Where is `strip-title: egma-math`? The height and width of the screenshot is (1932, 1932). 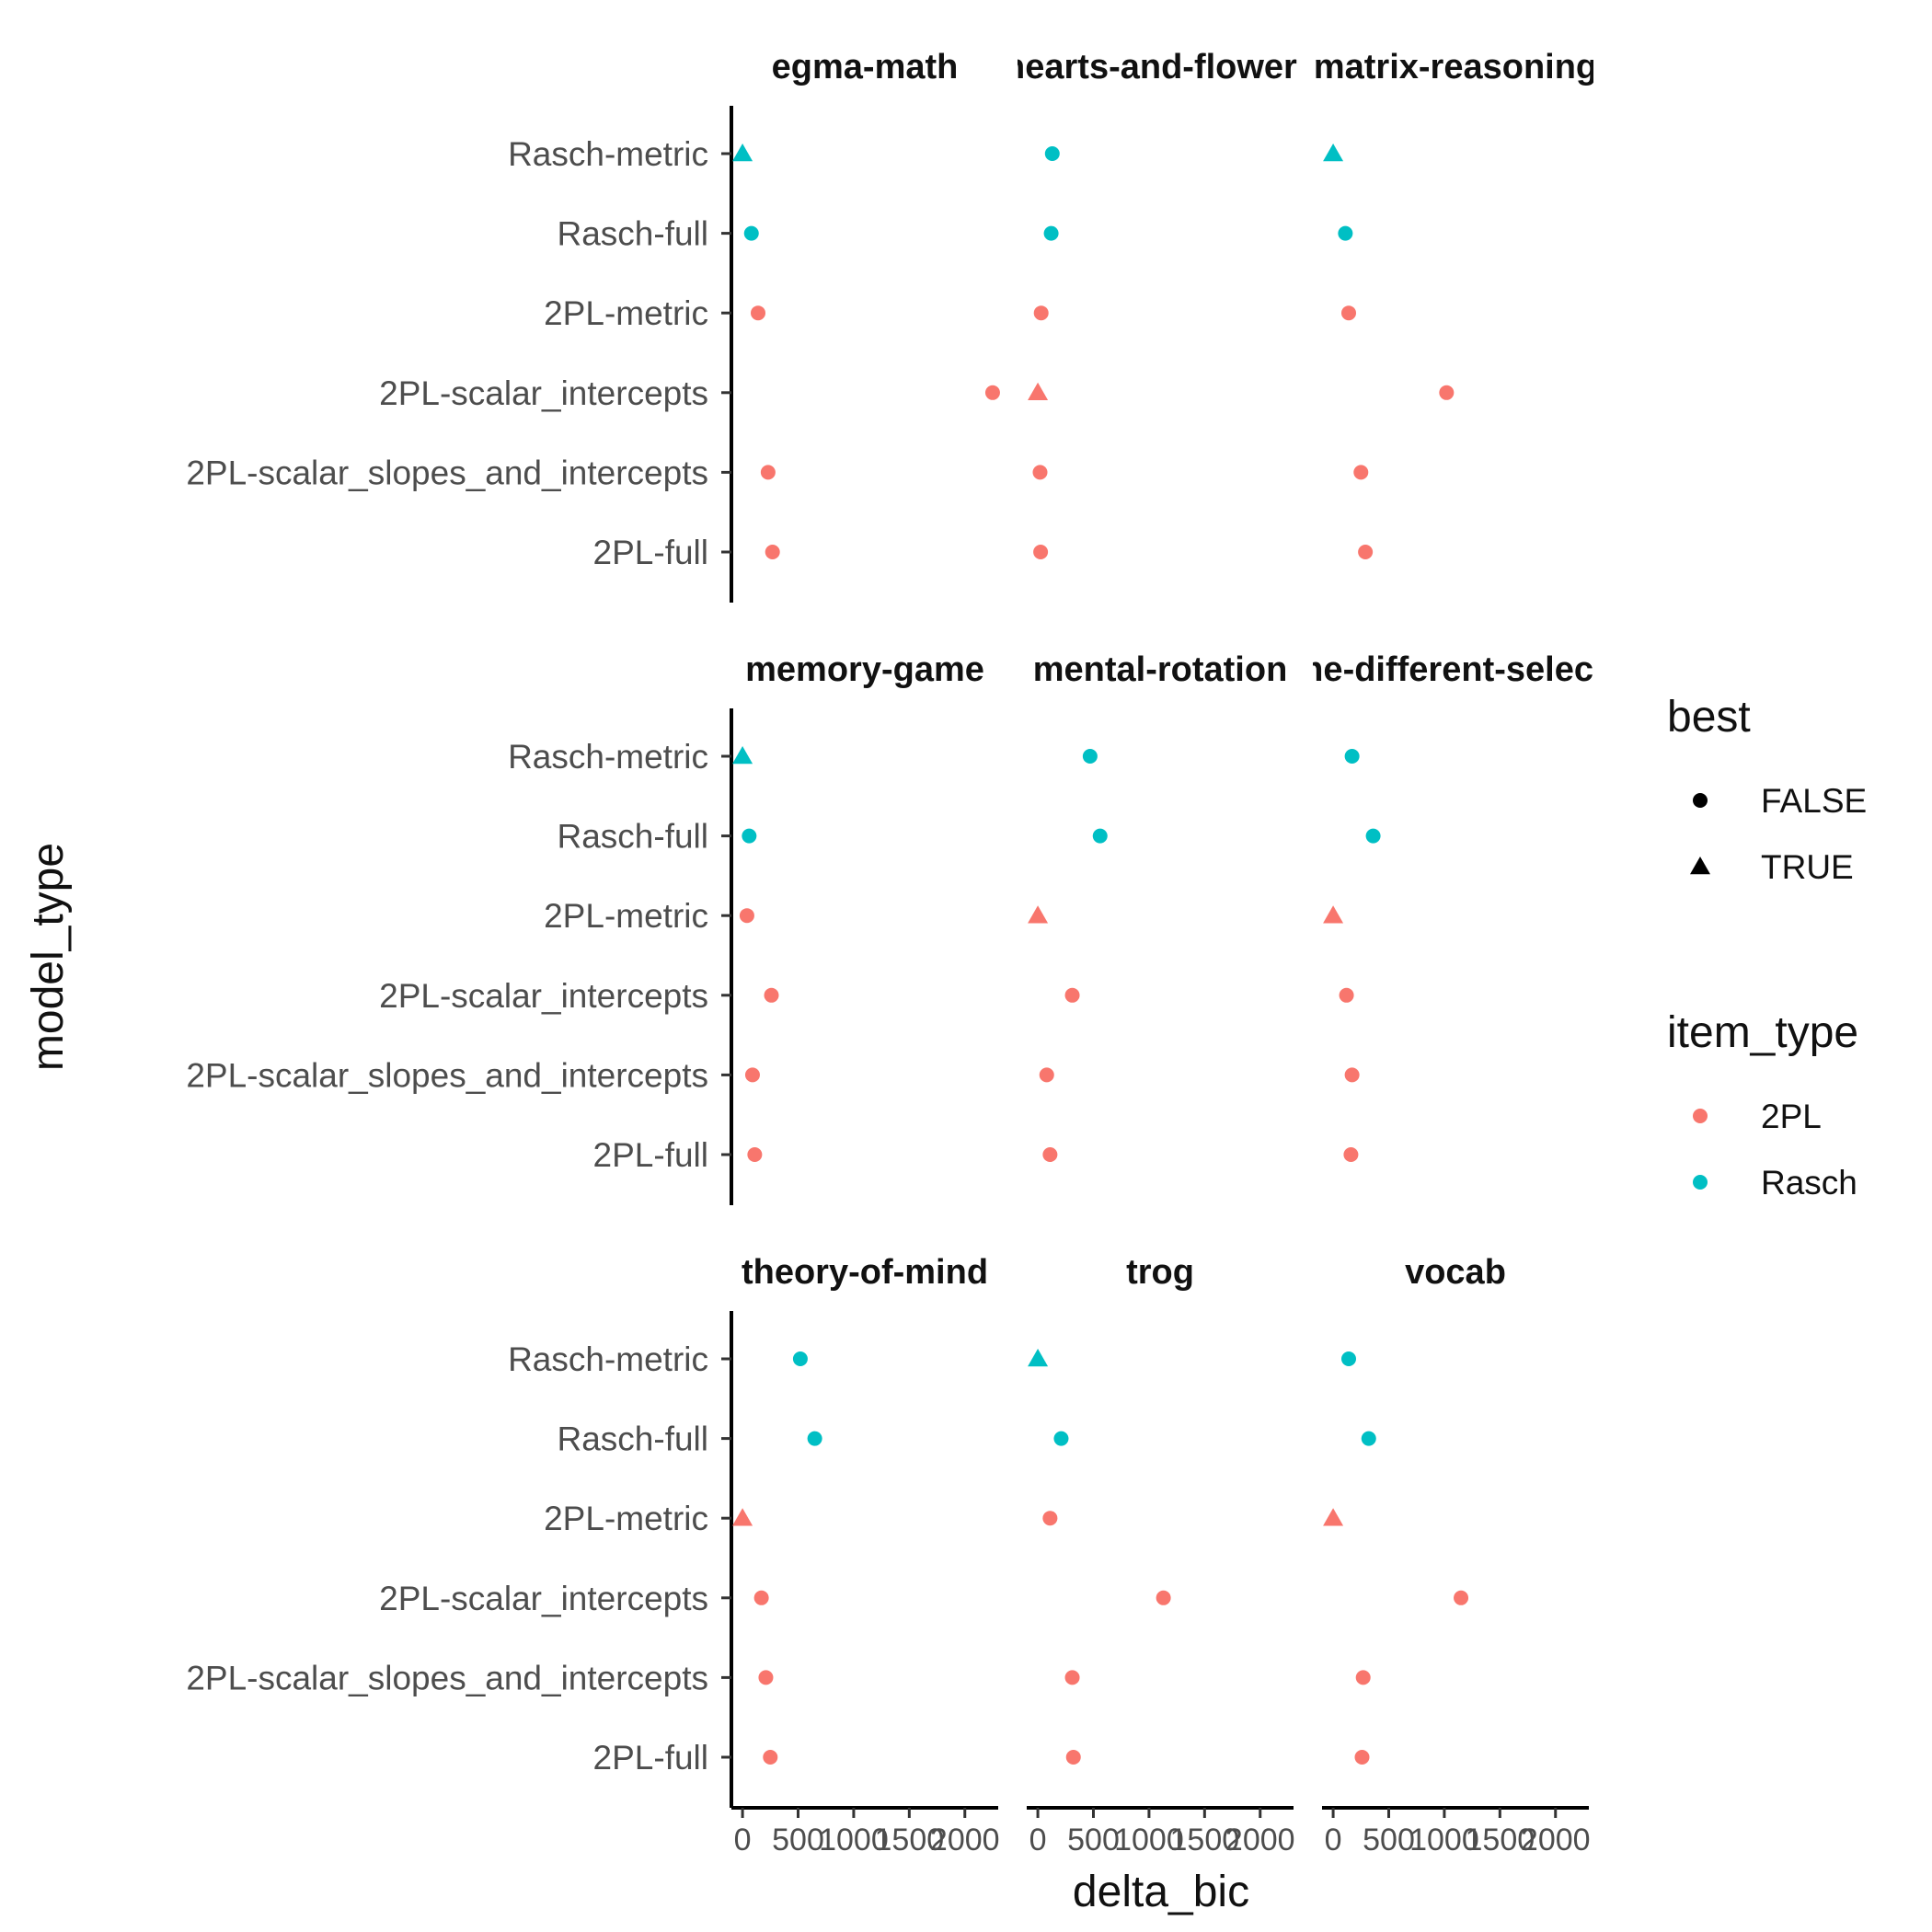 strip-title: egma-math is located at coordinates (865, 67).